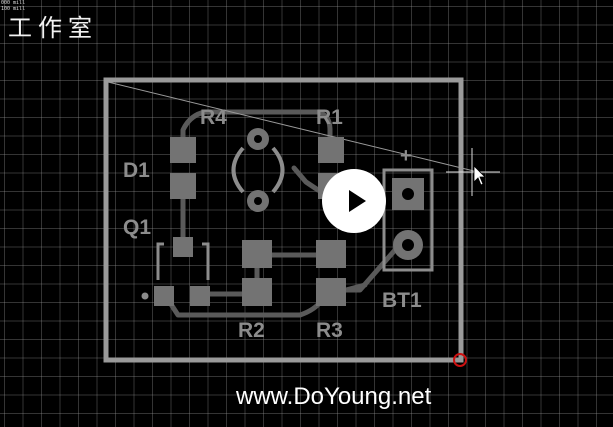  I want to click on origin-marker, so click(460, 360).